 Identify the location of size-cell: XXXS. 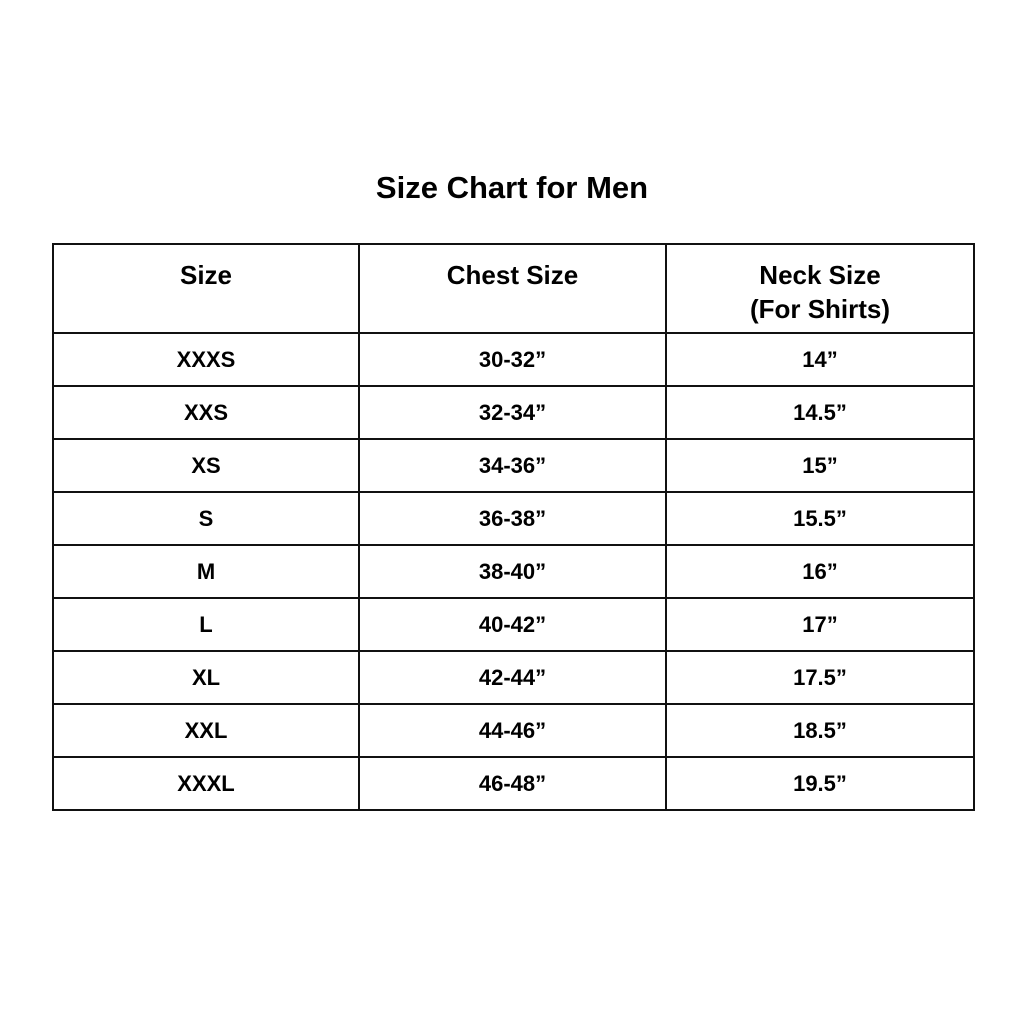
(206, 359).